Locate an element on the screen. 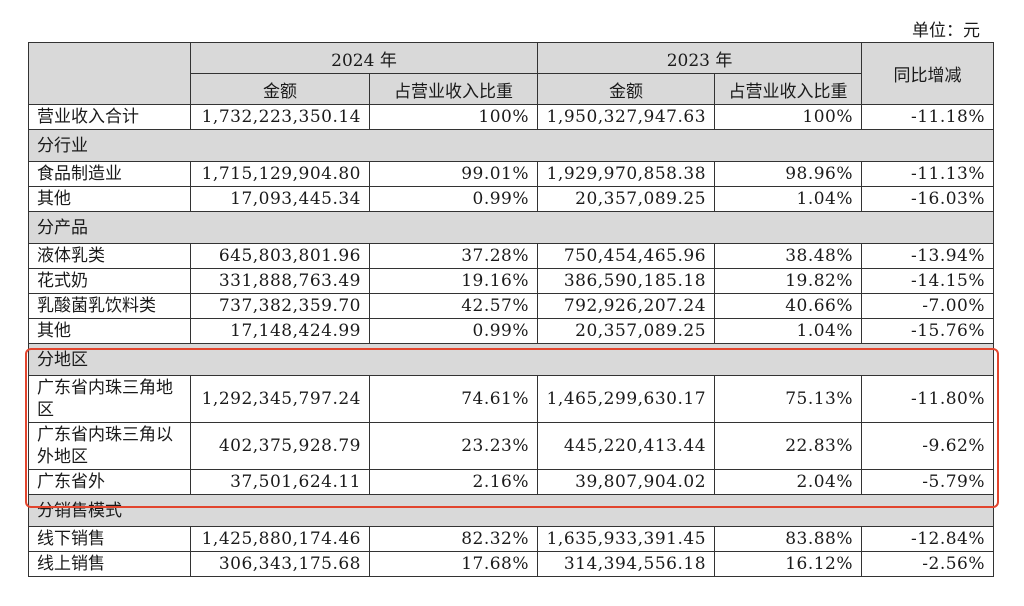 Image resolution: width=1024 pixels, height=606 pixels. amount-2023: 1,929,970,858.38 is located at coordinates (626, 174).